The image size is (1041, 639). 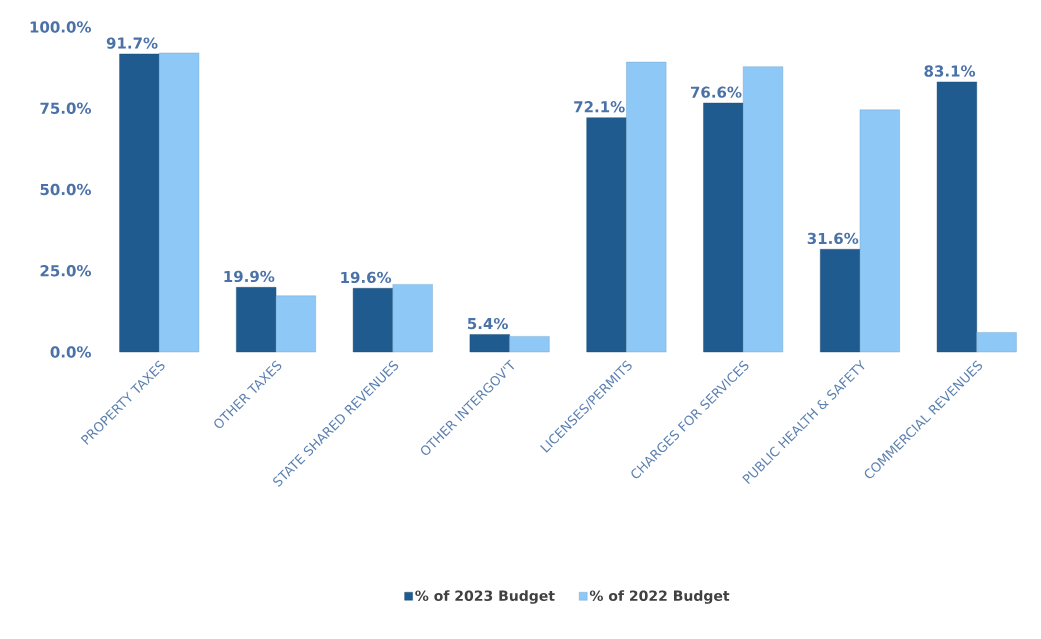 What do you see at coordinates (487, 323) in the screenshot?
I see `data-label: 5.4%` at bounding box center [487, 323].